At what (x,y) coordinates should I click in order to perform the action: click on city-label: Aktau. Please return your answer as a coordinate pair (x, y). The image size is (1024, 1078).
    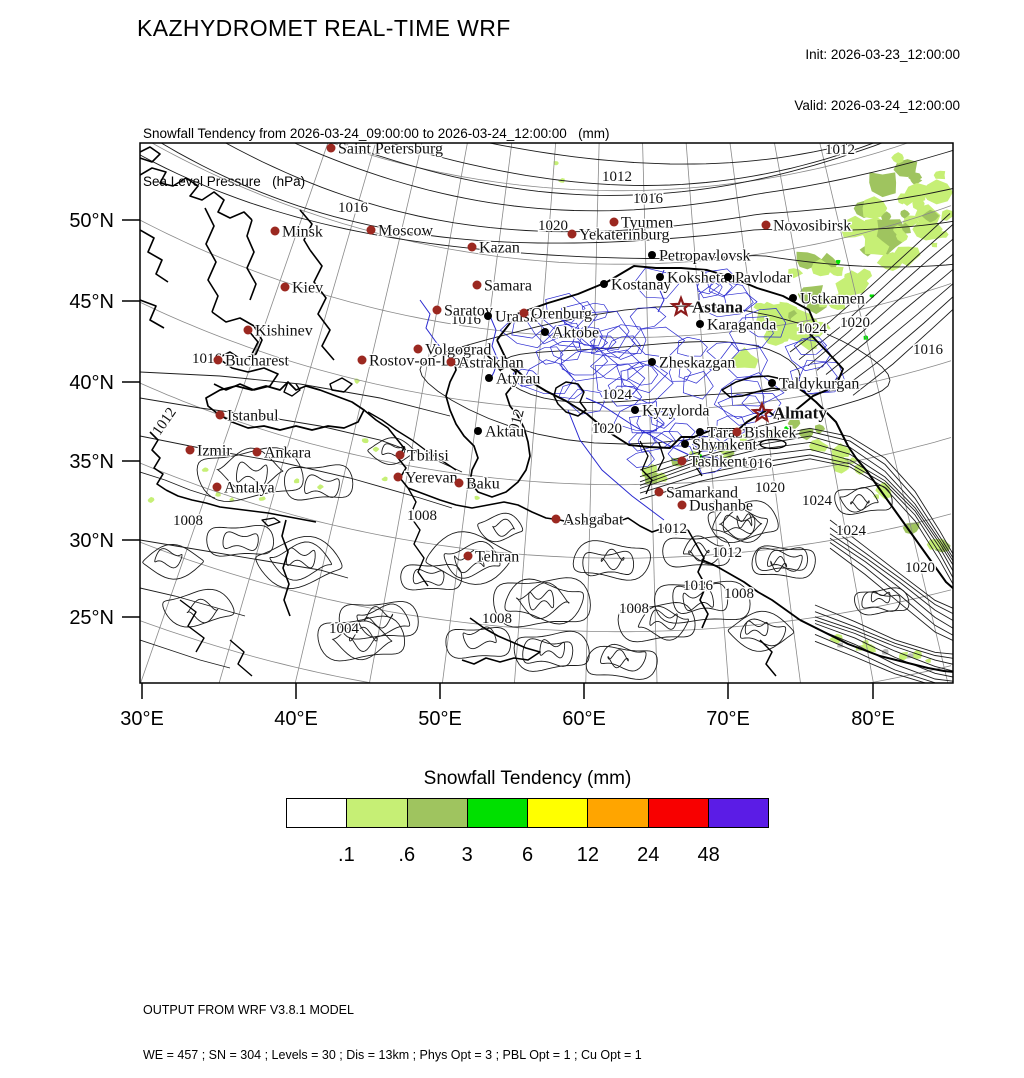
    Looking at the image, I should click on (504, 432).